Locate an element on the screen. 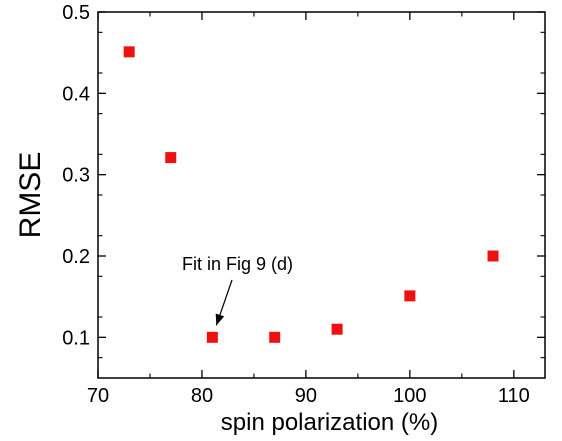 This screenshot has width=562, height=441. x-tick-label: 100 is located at coordinates (409, 396).